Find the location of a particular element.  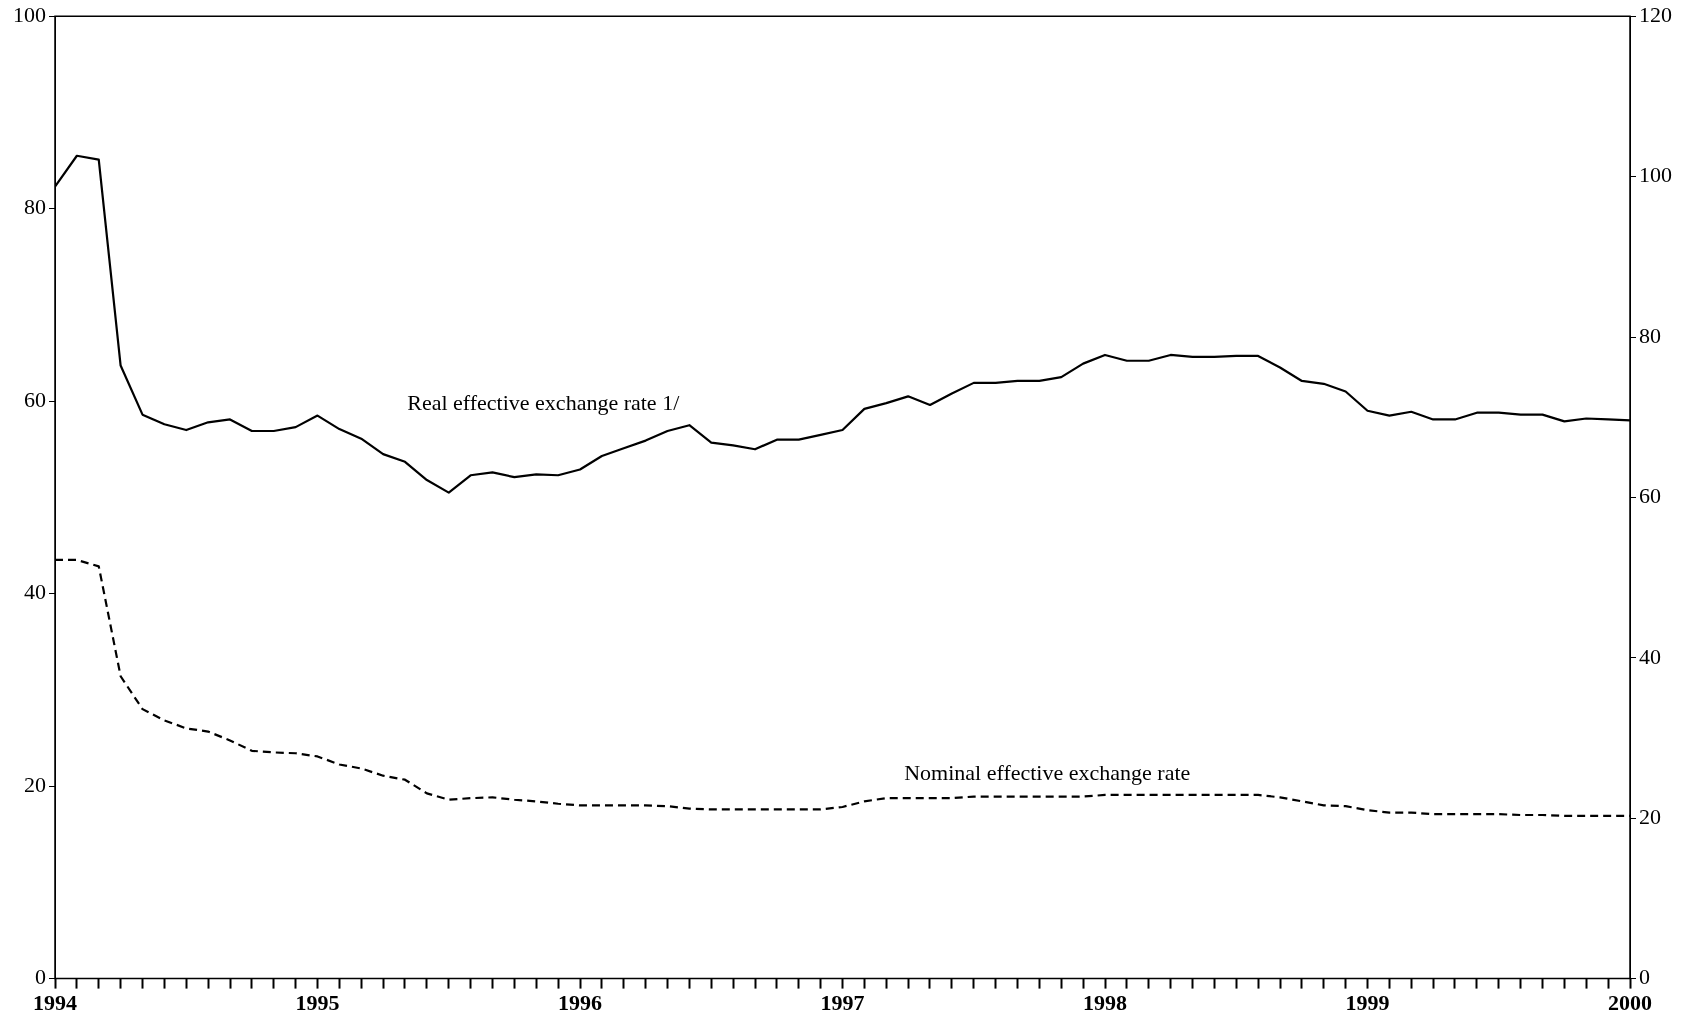

x-tick-label: 1995 is located at coordinates (317, 1003).